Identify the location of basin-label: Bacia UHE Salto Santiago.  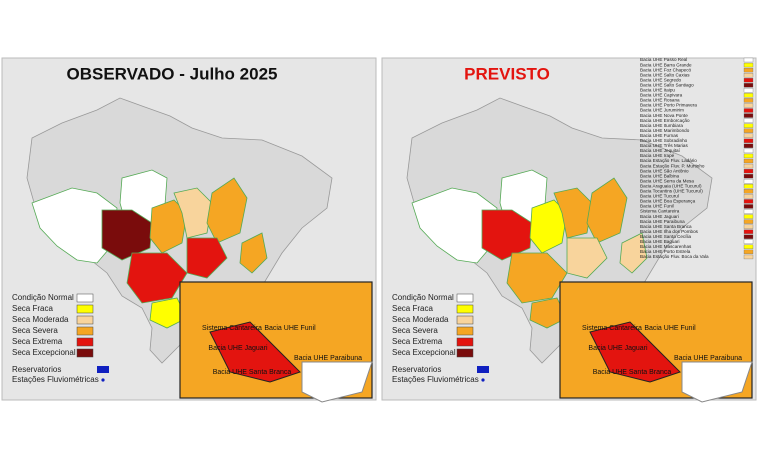
(667, 84).